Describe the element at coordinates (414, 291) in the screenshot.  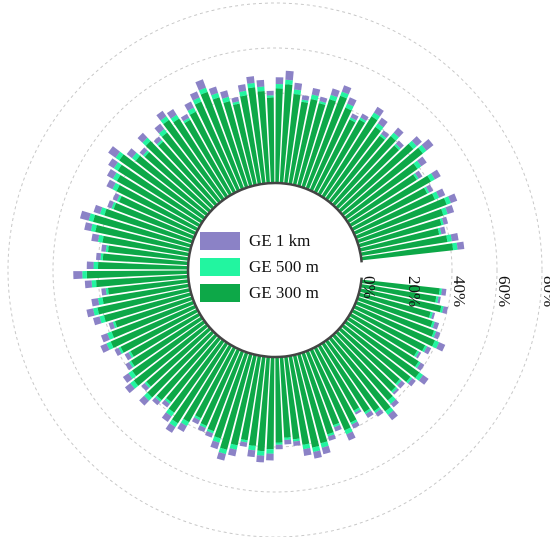
I see `tick-label: 20%` at that location.